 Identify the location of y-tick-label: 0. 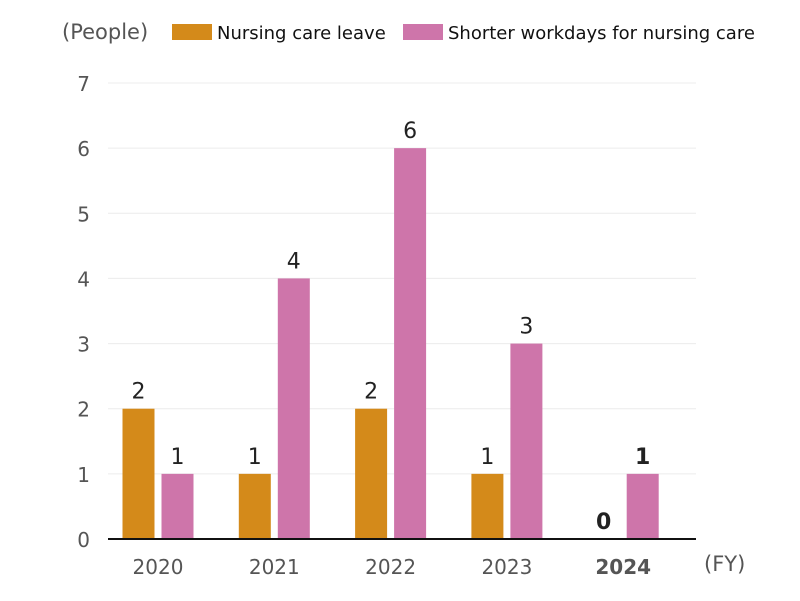
(83, 540).